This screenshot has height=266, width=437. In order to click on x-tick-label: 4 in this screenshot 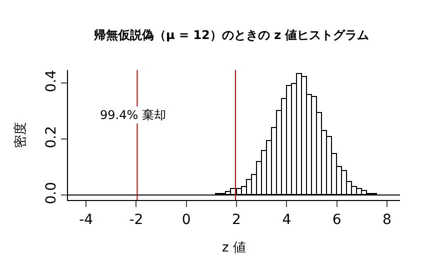, I will do `click(287, 220)`.